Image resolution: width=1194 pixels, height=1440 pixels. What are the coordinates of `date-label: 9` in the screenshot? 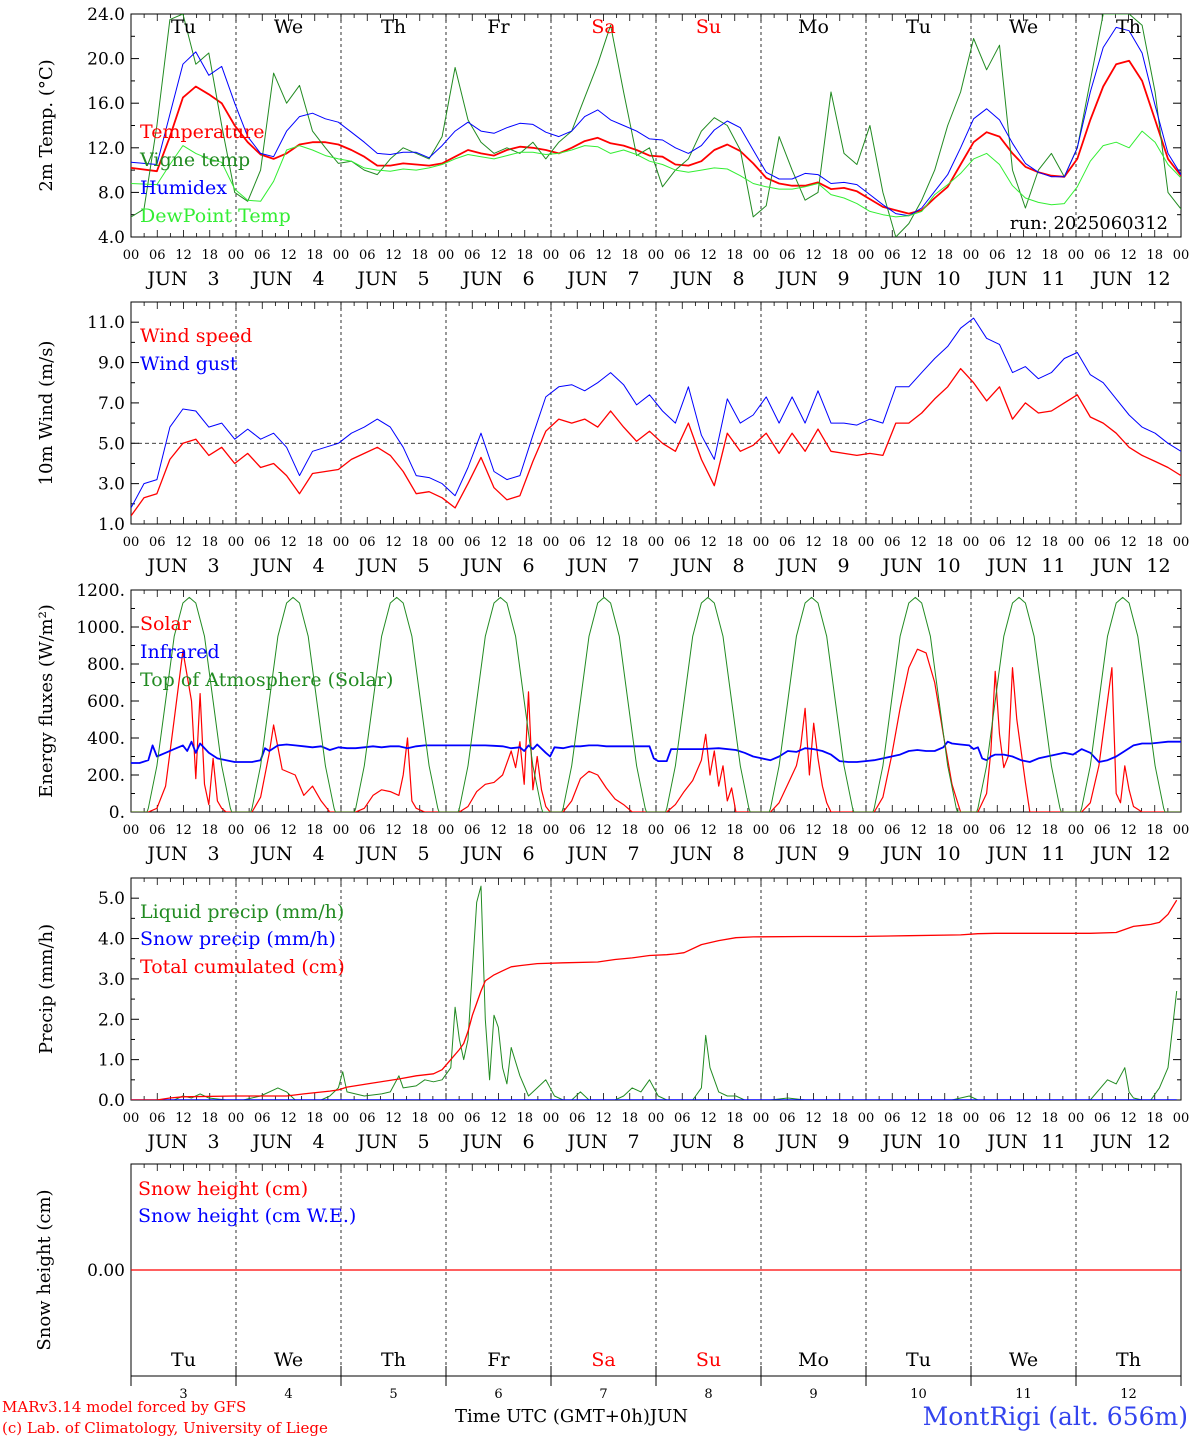 It's located at (843, 854).